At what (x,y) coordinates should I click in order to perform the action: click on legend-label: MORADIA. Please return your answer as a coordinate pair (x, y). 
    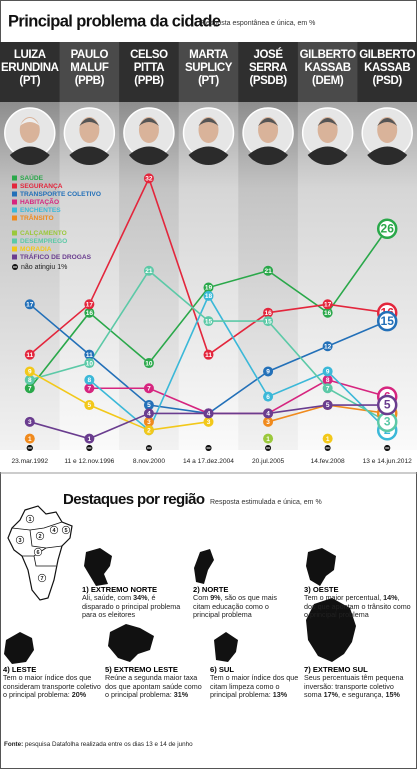
    Looking at the image, I should click on (36, 249).